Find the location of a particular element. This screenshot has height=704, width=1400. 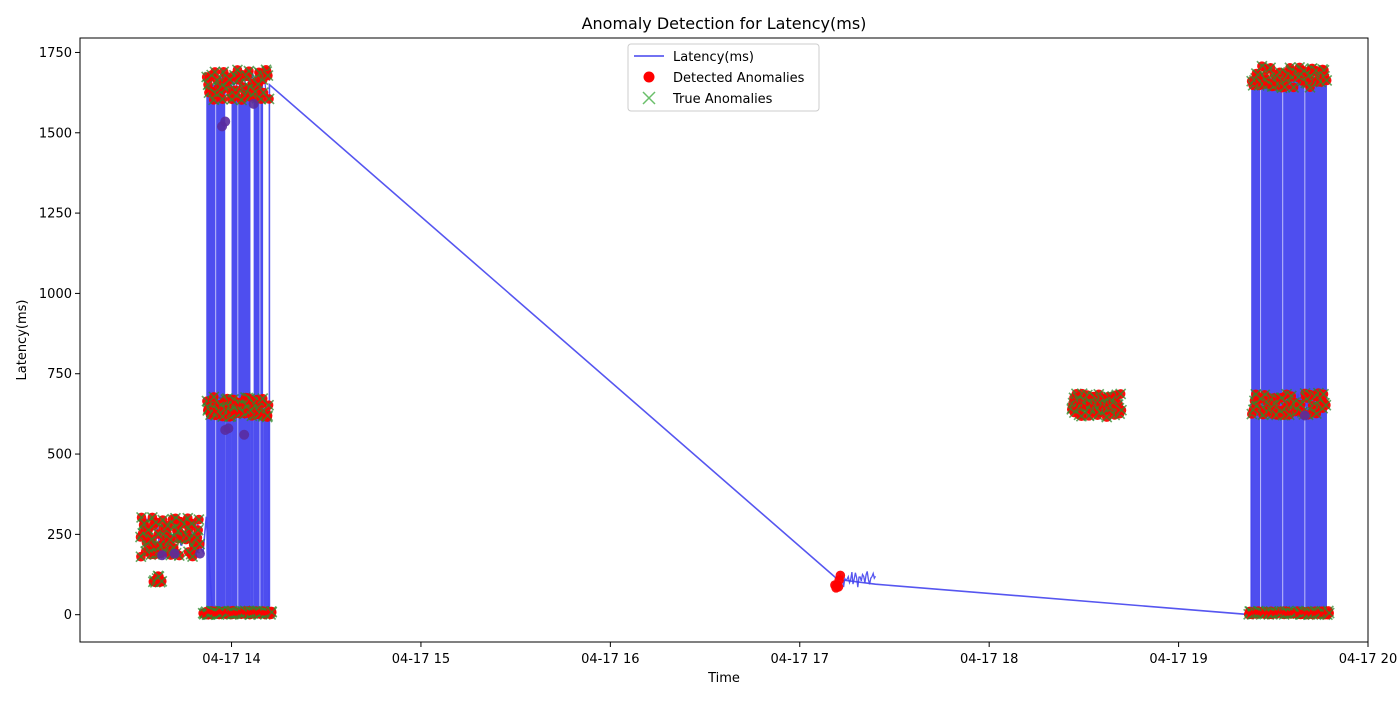

x-tick-label: 04-17 16 is located at coordinates (610, 659).